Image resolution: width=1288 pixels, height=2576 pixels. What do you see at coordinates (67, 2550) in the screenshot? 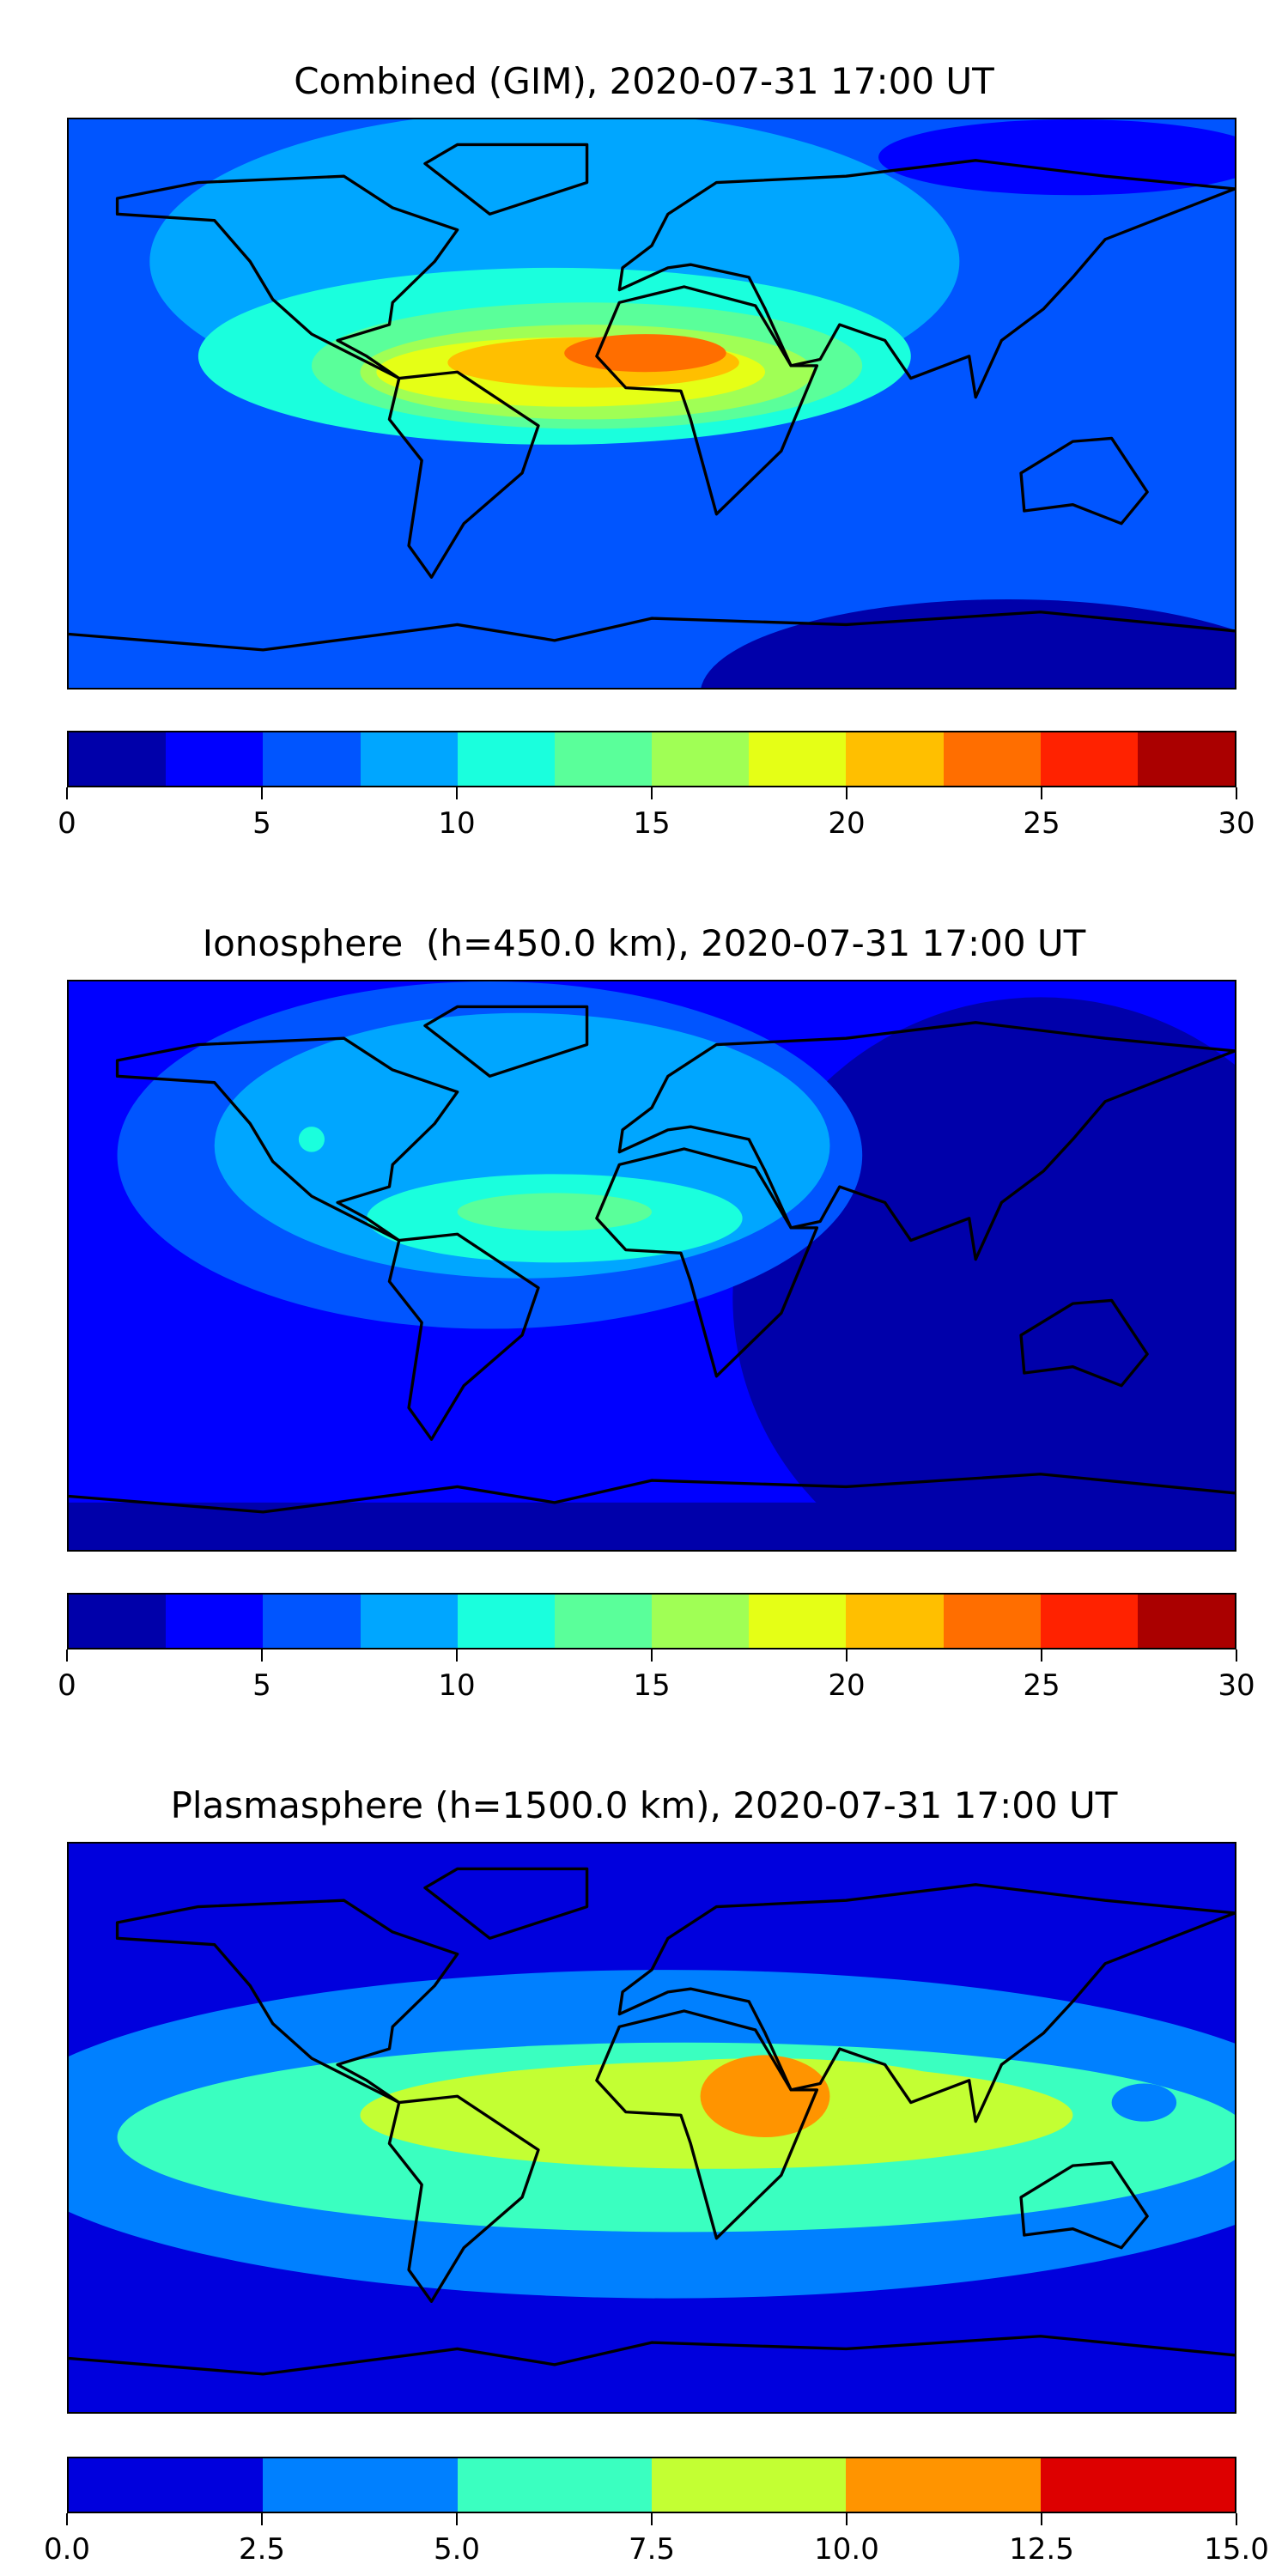
I see `colorbar-tick-label: 0.0` at bounding box center [67, 2550].